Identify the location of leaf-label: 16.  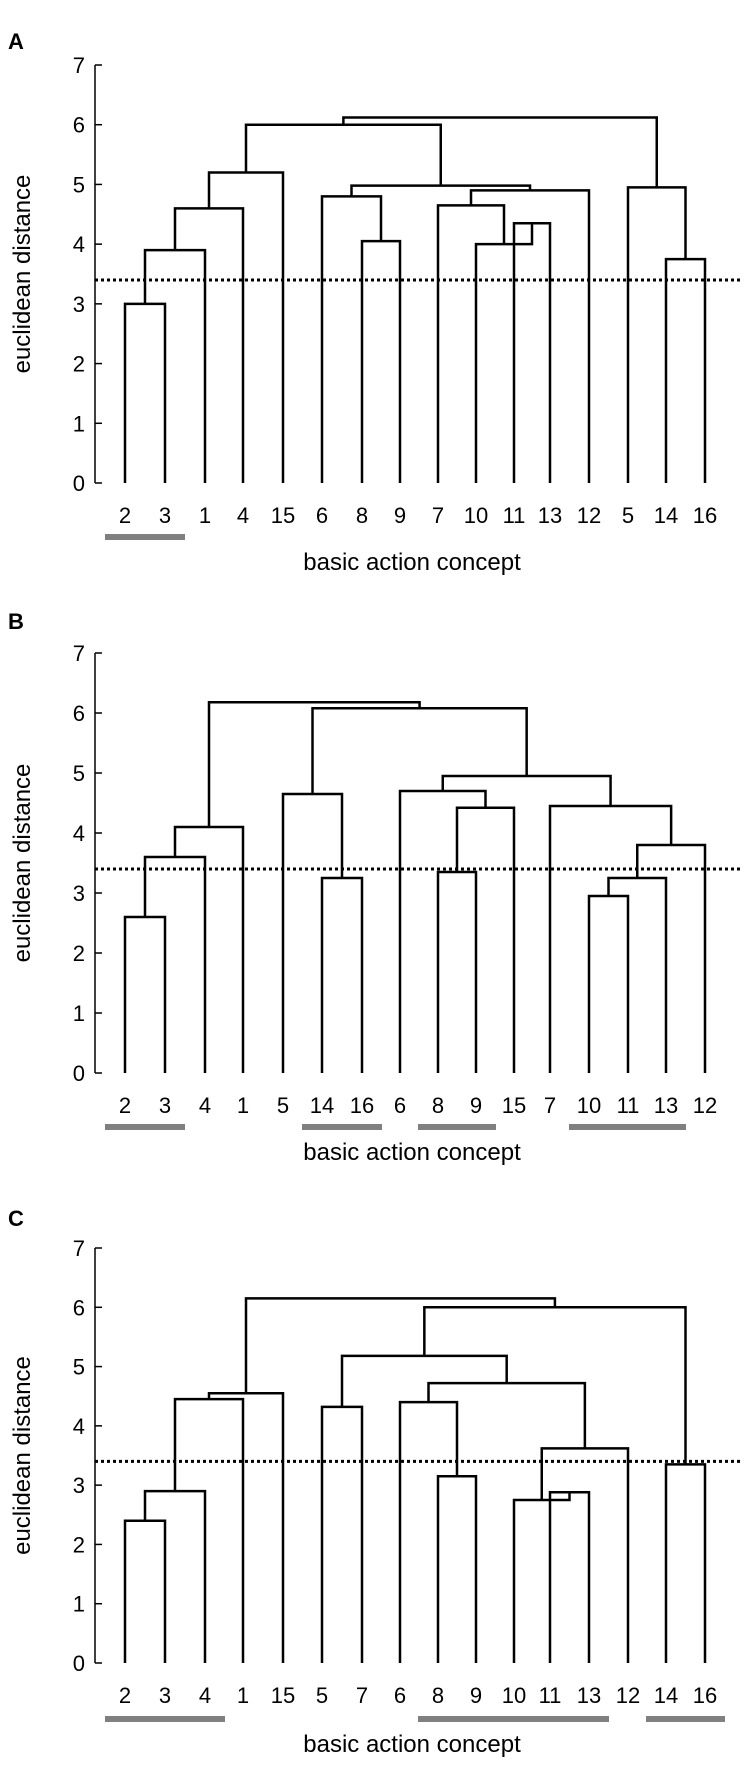
(705, 515).